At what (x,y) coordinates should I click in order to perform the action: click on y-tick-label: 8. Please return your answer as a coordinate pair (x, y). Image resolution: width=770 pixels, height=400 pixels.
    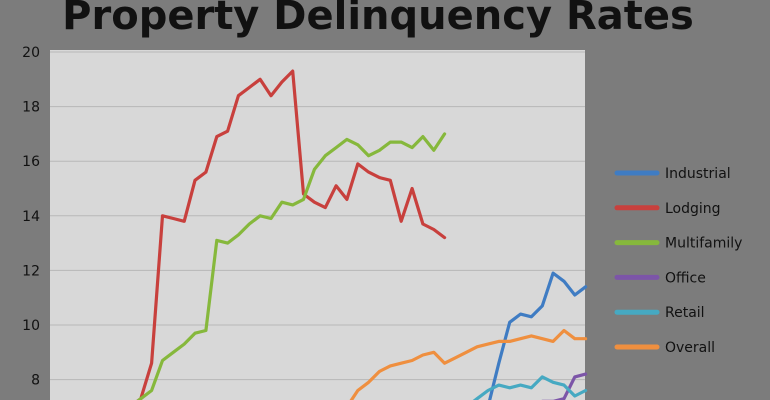
    Looking at the image, I should click on (35, 381).